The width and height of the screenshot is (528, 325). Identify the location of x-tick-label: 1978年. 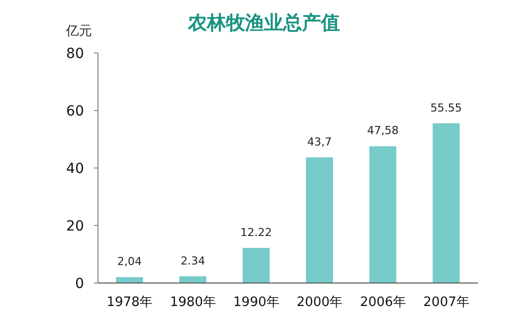
(129, 302).